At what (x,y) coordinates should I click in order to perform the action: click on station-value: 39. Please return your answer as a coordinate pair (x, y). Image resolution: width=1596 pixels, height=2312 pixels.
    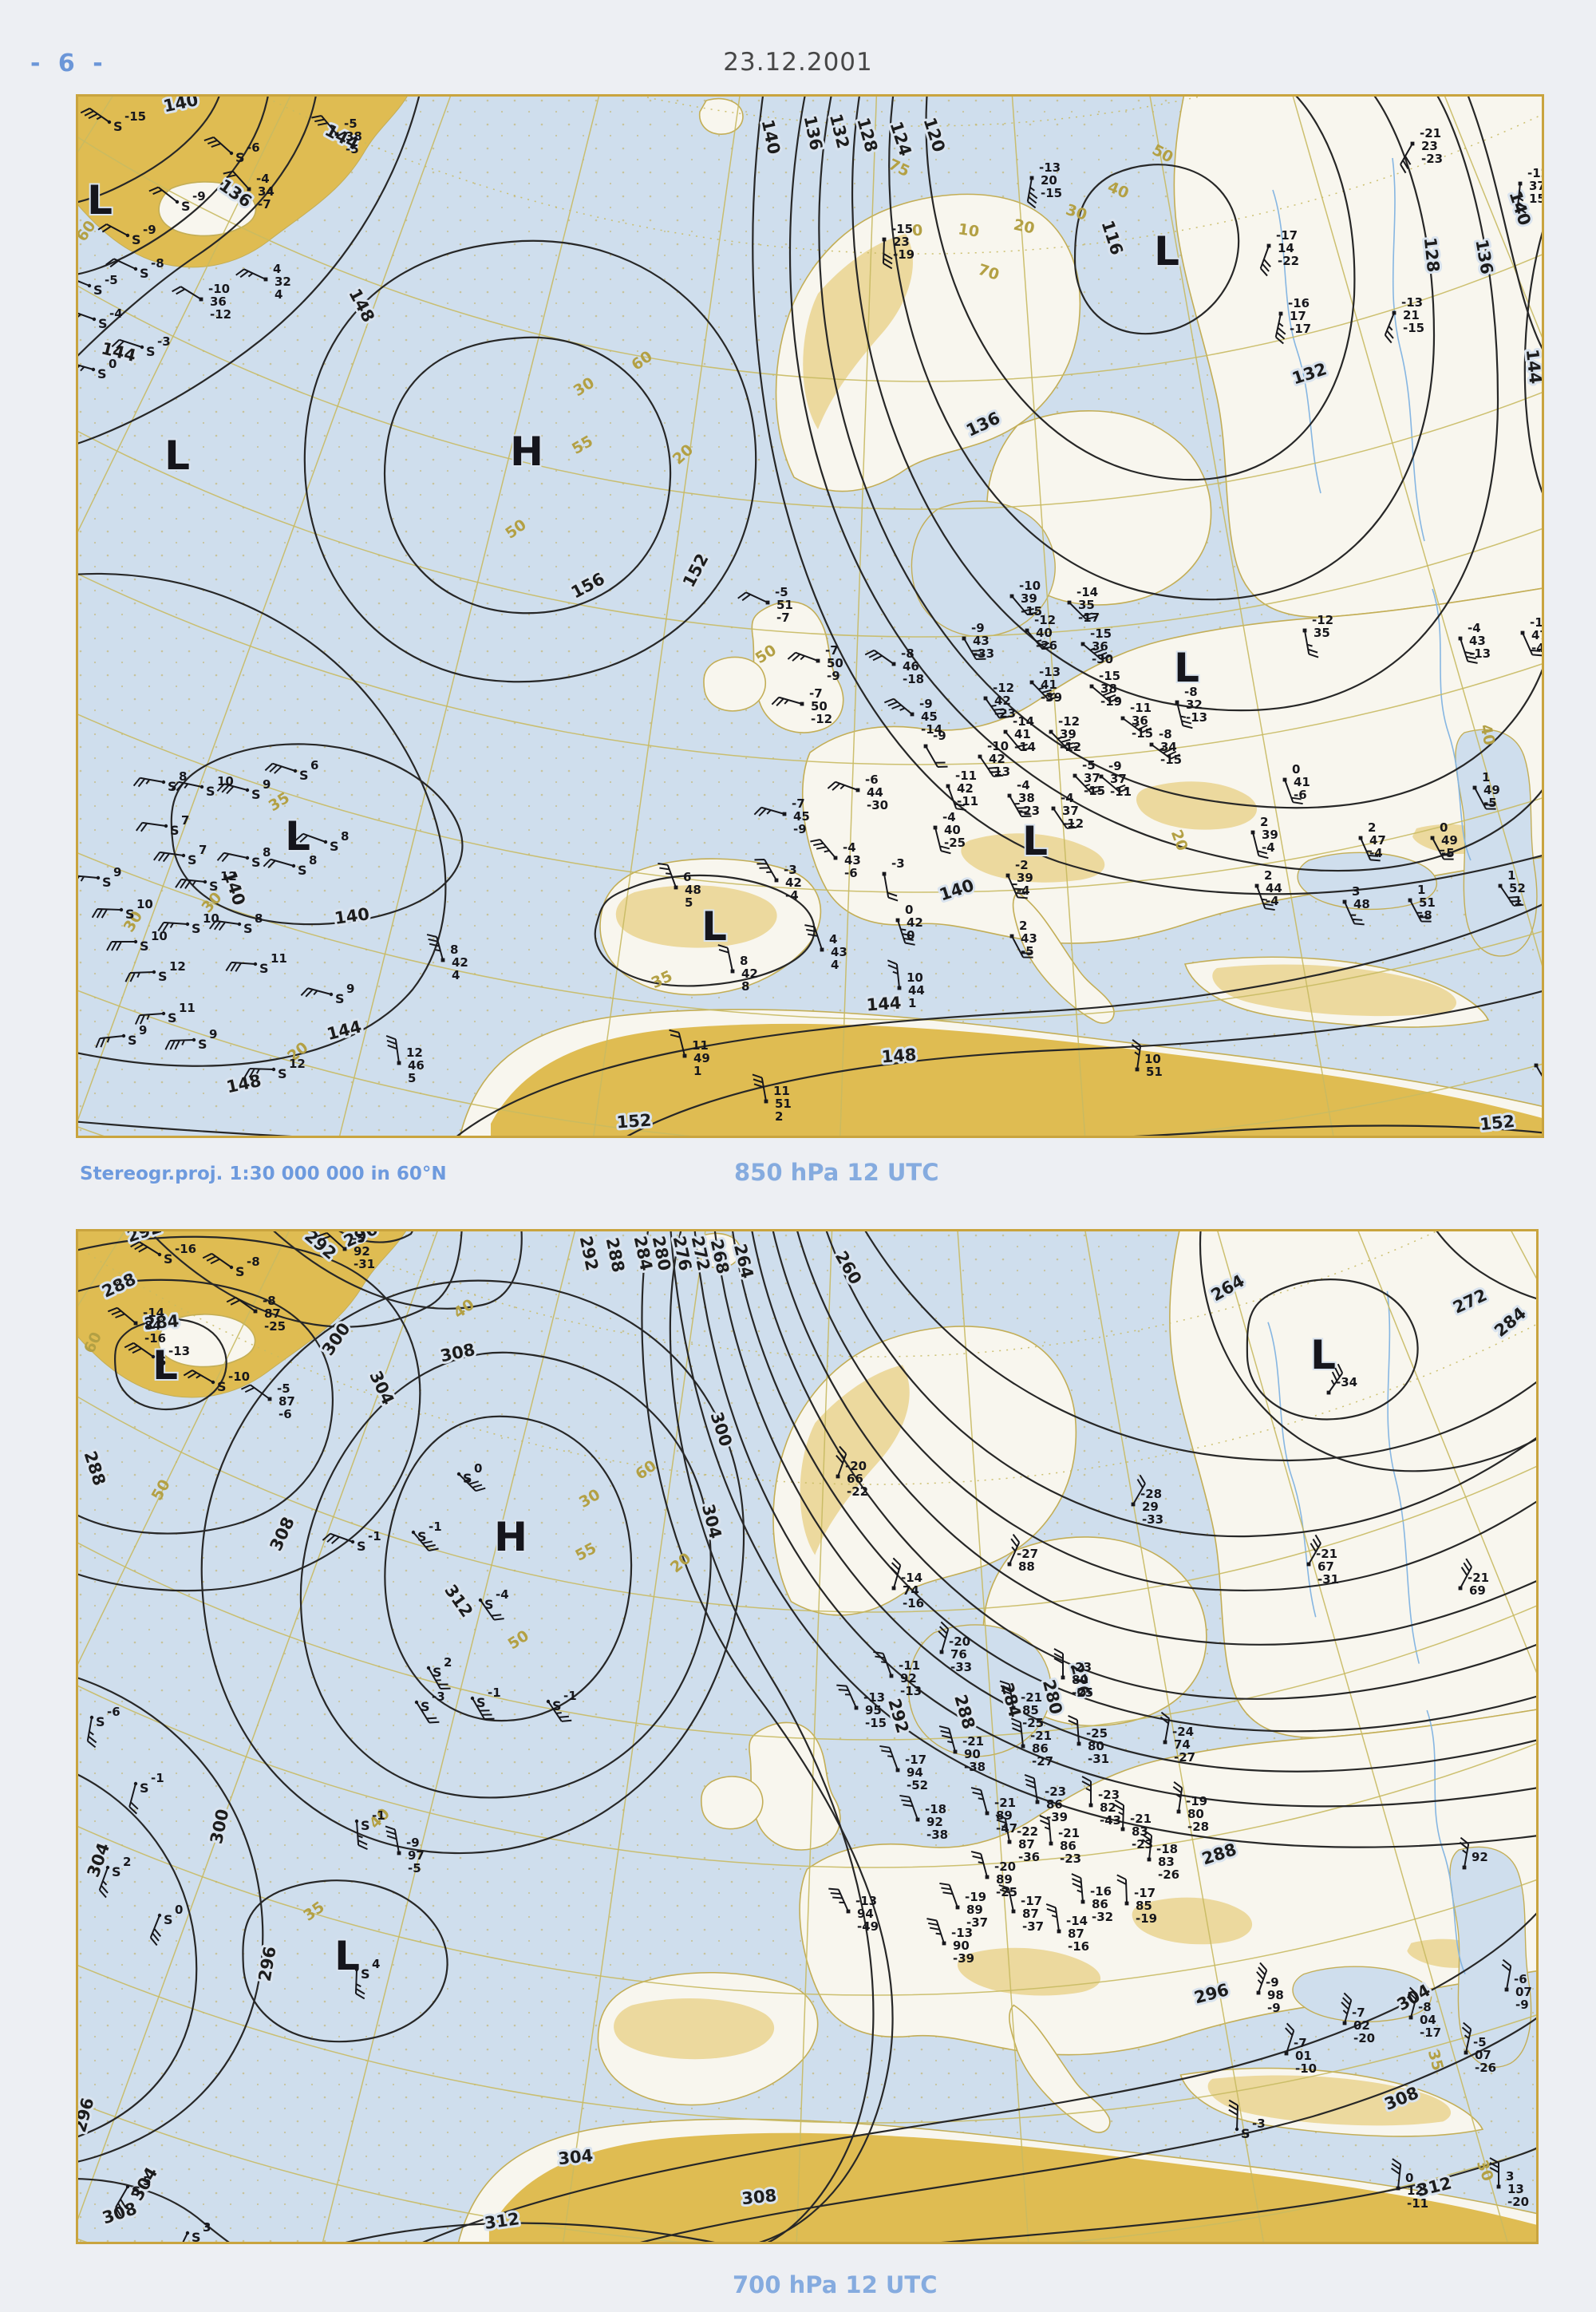
    Looking at the image, I should click on (1029, 598).